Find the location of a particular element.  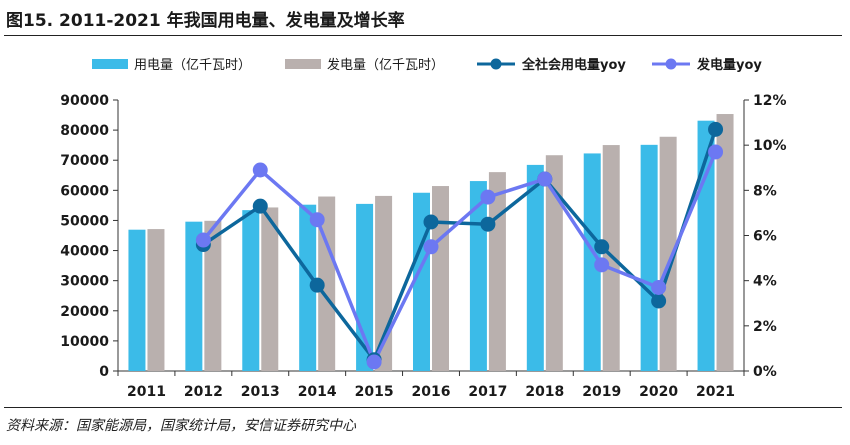

legend: 用电量（亿千瓦时） 发电量（亿千瓦时） 全社会用电量yoy 发电量yoy is located at coordinates (427, 65).